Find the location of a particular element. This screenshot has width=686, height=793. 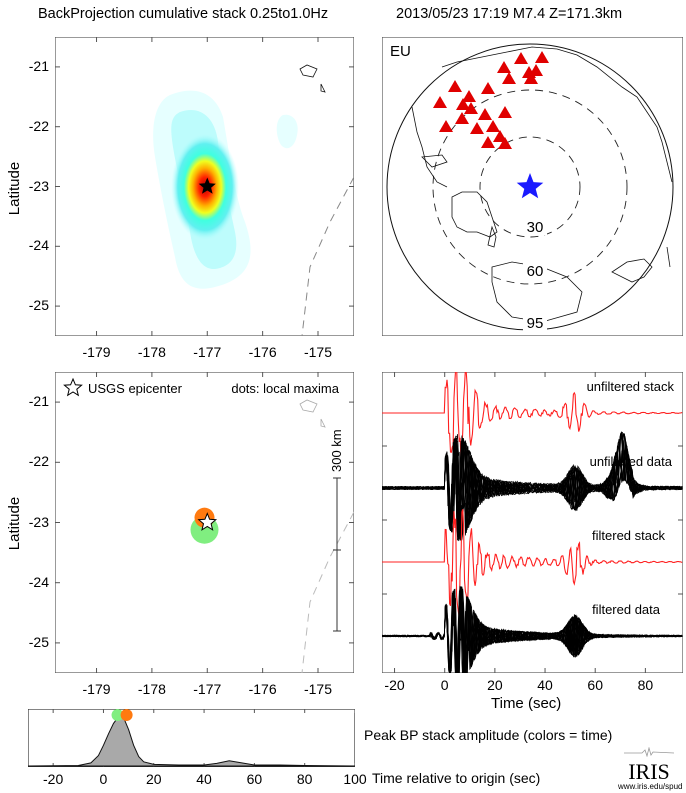

legend-dots-label: dots: local maxima is located at coordinates (285, 388).